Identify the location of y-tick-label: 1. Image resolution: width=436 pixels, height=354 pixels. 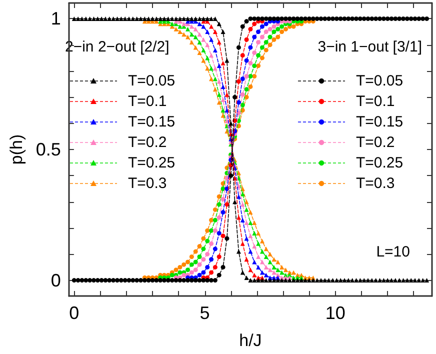
(55, 18).